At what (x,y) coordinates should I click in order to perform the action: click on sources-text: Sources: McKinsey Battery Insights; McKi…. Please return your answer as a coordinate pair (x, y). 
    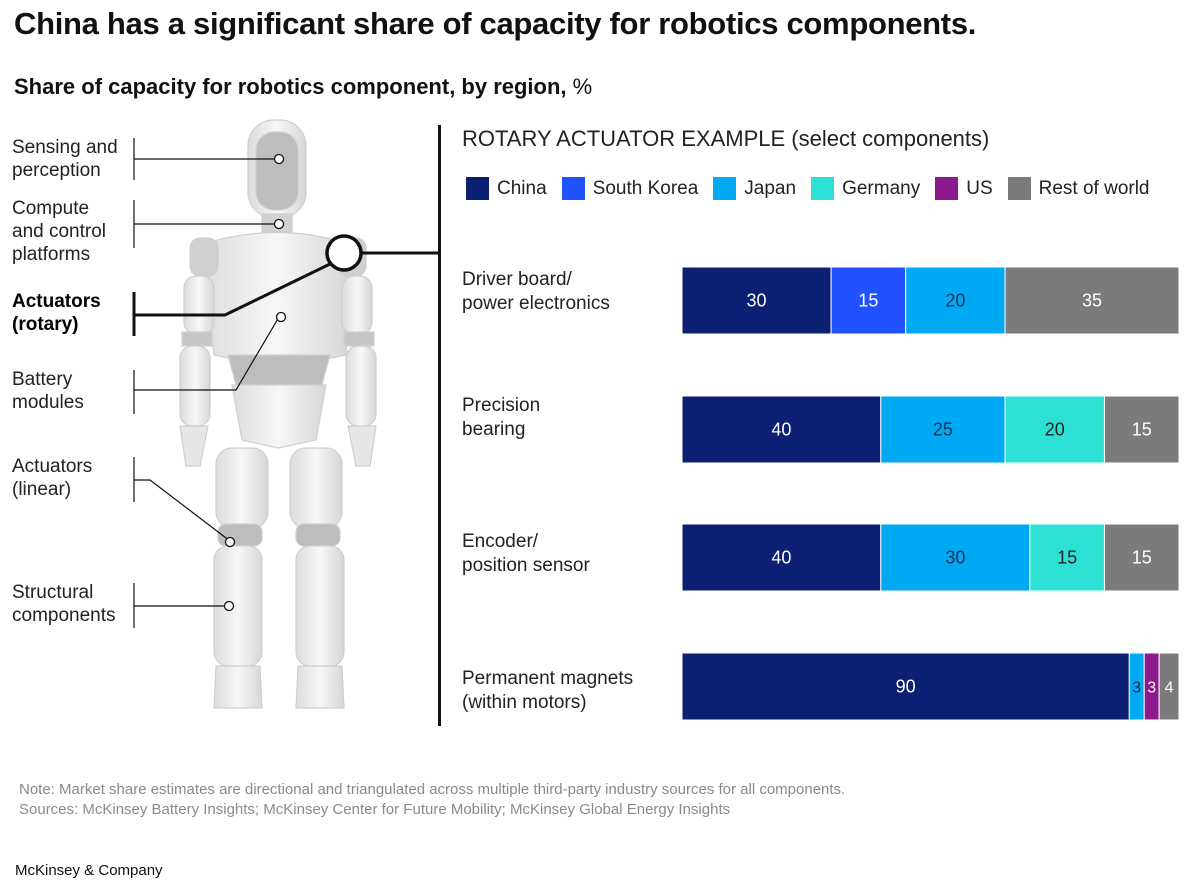
    Looking at the image, I should click on (375, 809).